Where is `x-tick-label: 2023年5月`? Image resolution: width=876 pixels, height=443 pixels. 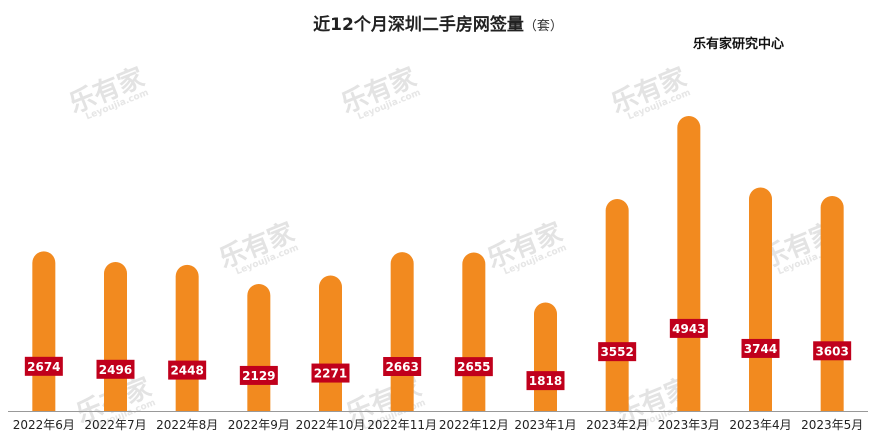 x-tick-label: 2023年5月 is located at coordinates (832, 425).